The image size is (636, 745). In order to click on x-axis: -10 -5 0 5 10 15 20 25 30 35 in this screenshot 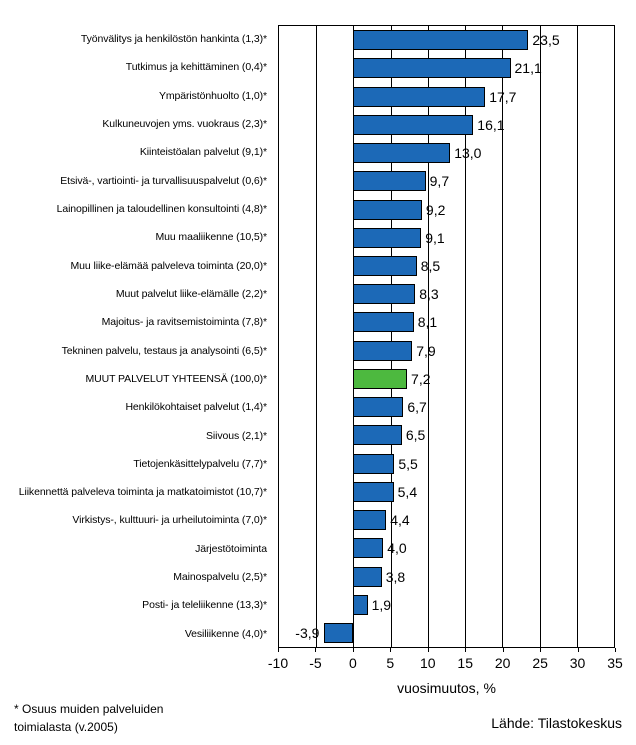, I will do `click(445, 663)`.